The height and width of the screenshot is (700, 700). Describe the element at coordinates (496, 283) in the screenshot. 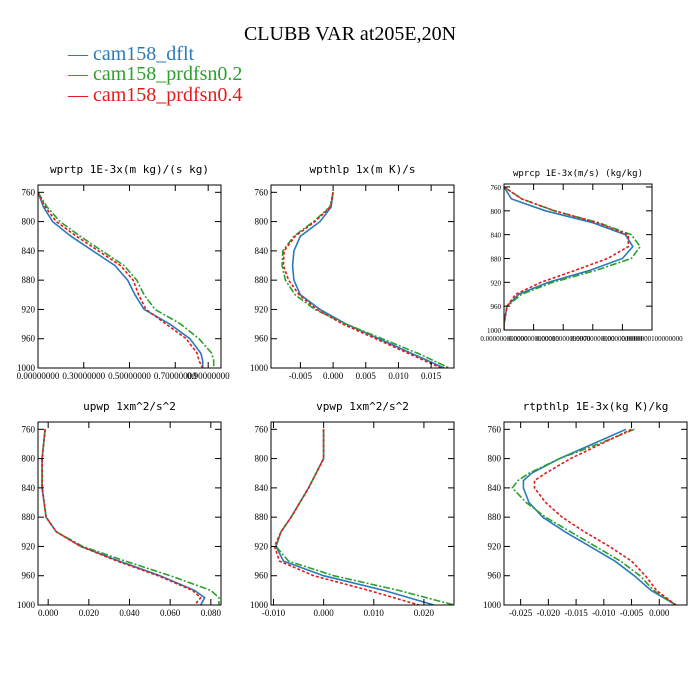

I see `panel-2-ytick-4: 920` at that location.